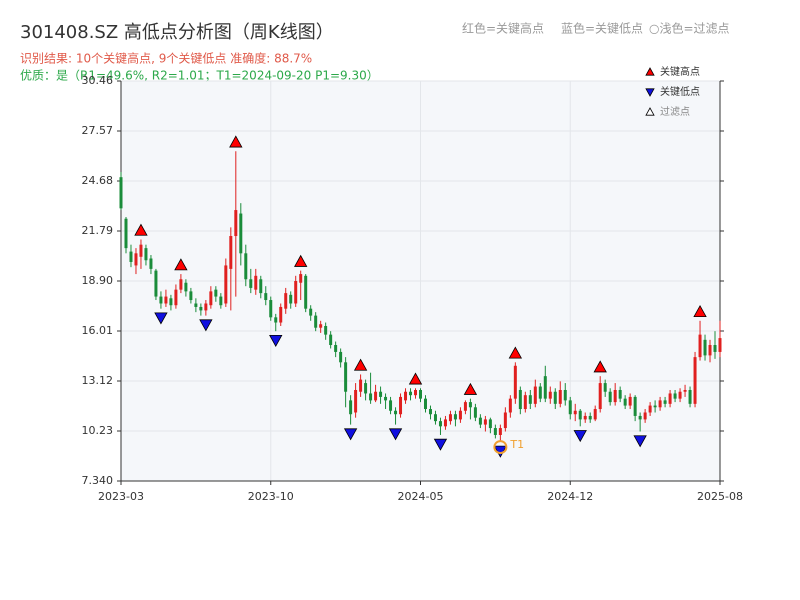  I want to click on y-tick-label: 10.23, so click(98, 430).